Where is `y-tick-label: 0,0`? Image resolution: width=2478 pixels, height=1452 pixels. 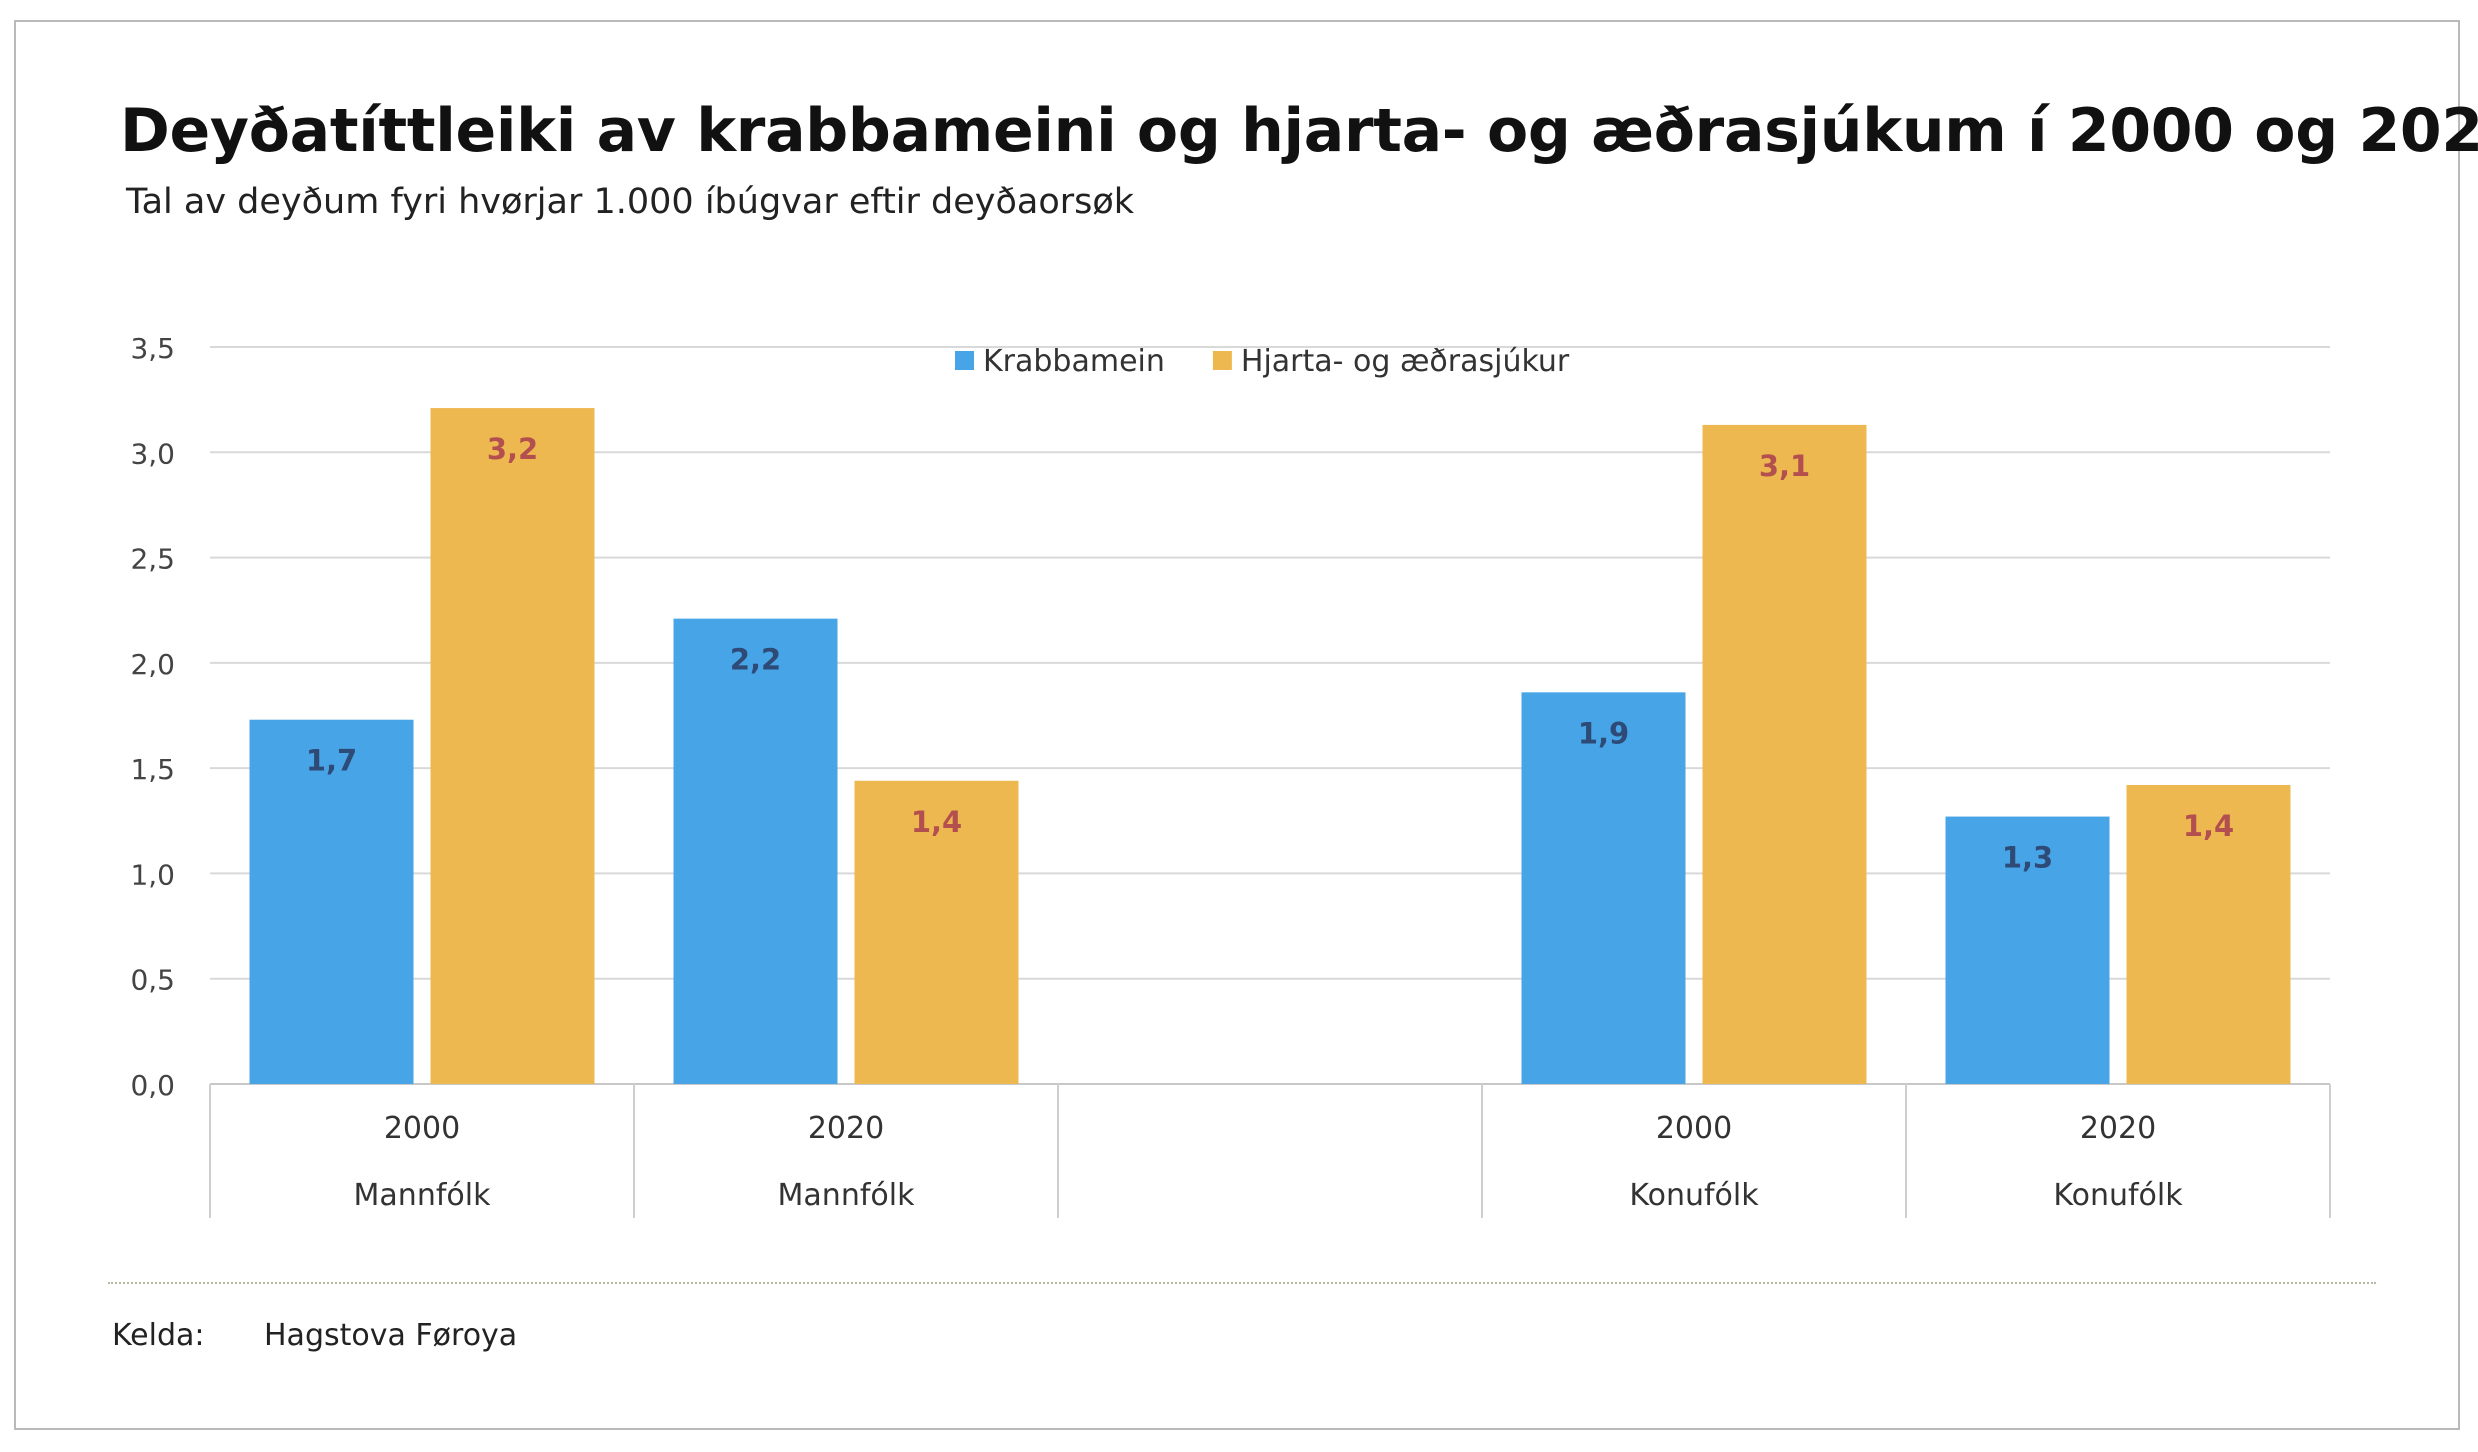 y-tick-label: 0,0 is located at coordinates (152, 1085).